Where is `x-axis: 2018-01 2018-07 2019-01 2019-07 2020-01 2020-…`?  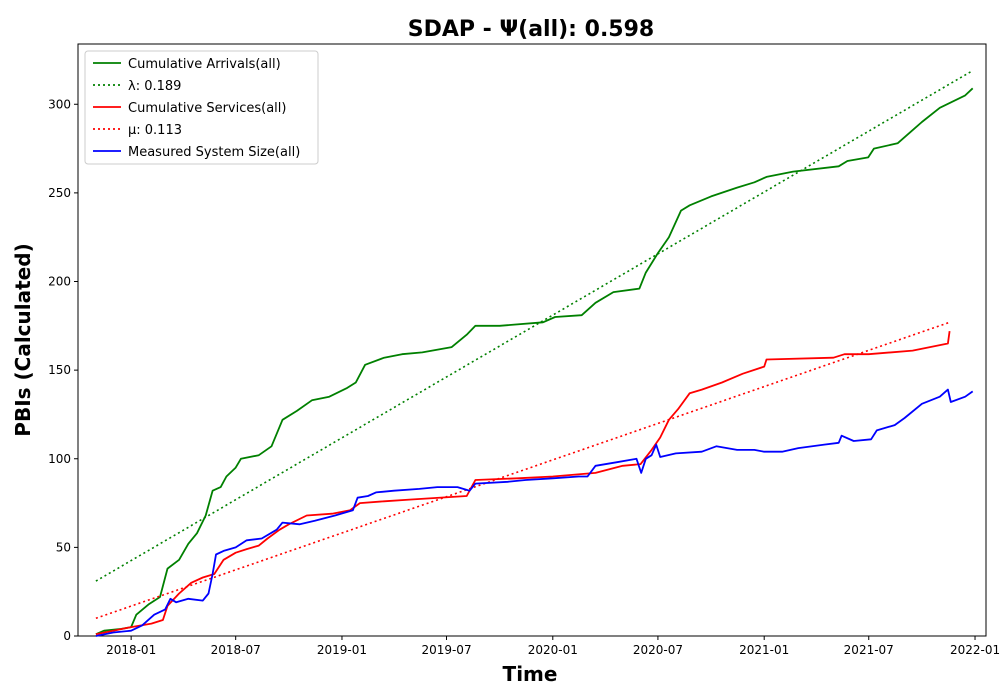
x-axis: 2018-01 2018-07 2019-01 2019-07 2020-01 2020-… is located at coordinates (553, 646).